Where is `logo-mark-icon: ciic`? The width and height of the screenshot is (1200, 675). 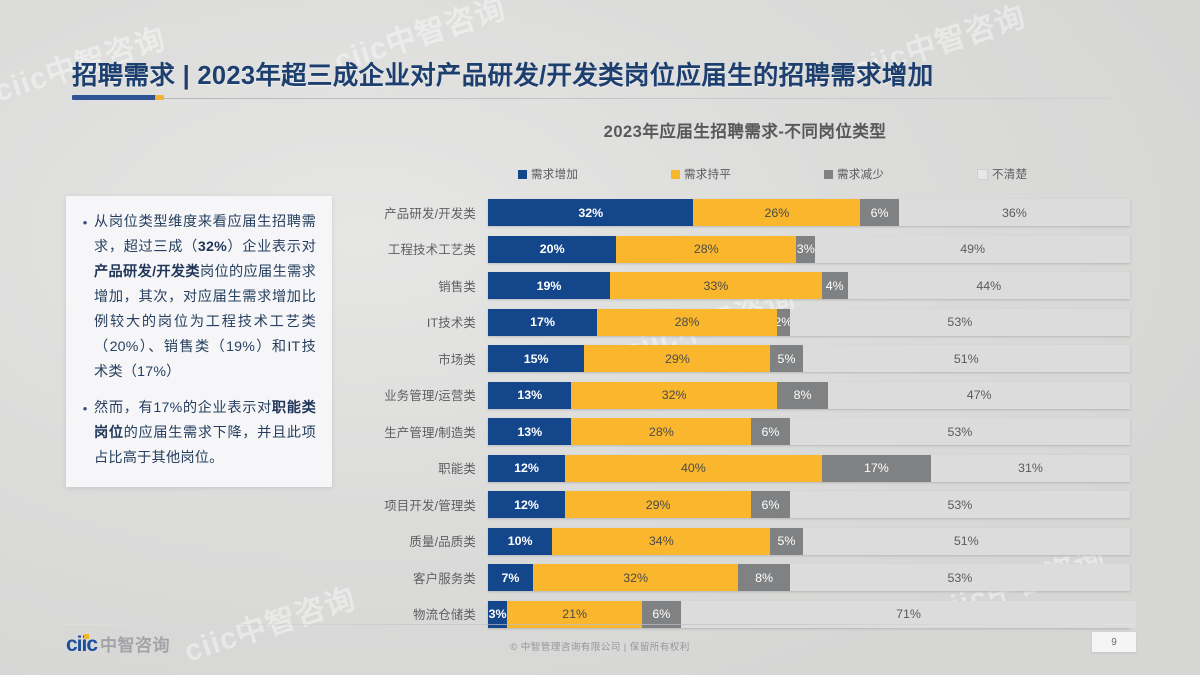 logo-mark-icon: ciic is located at coordinates (82, 645).